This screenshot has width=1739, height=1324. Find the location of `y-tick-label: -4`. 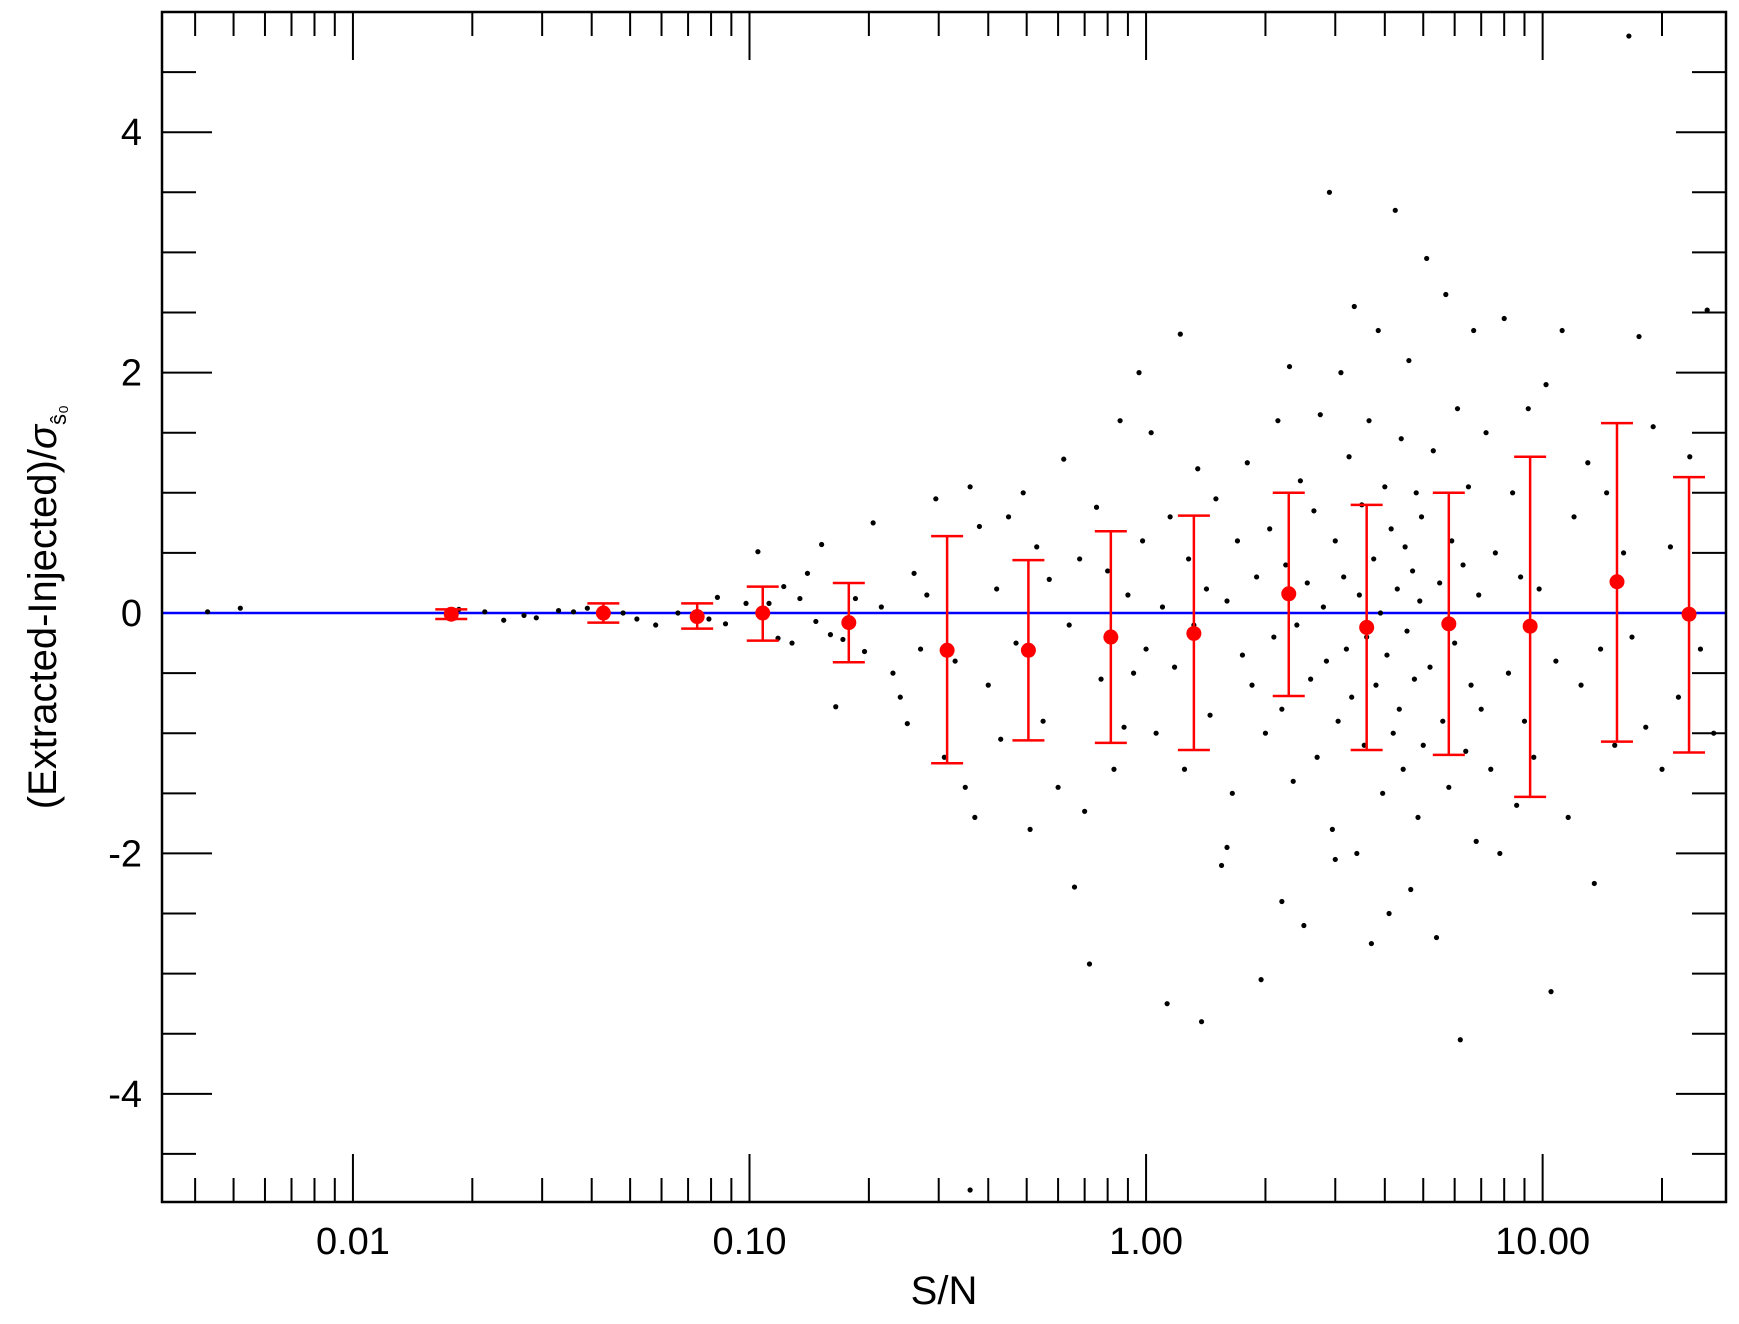

y-tick-label: -4 is located at coordinates (125, 1095).